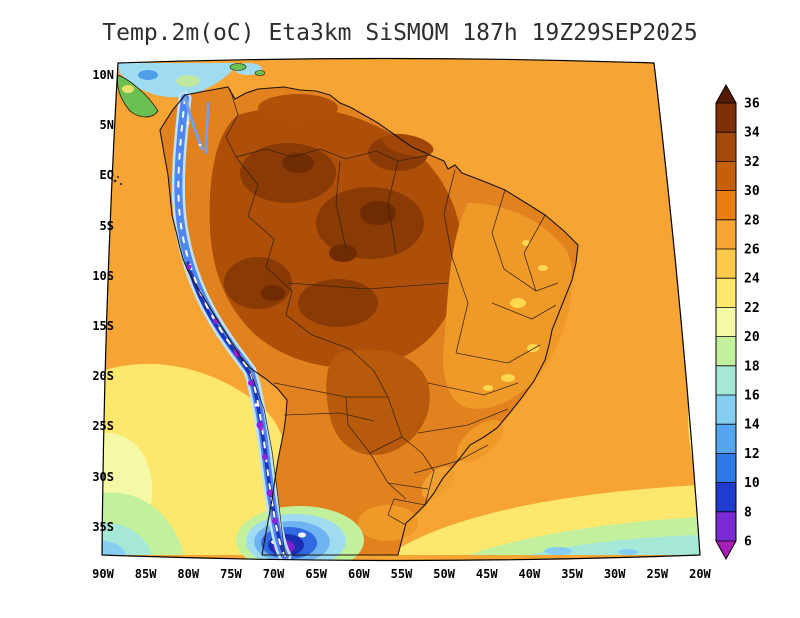 Image resolution: width=800 pixels, height=618 pixels. I want to click on colorbar: 36 34 32 30 28 26 24 22 20 18 16 14 12 10 8 6, so click(737, 322).